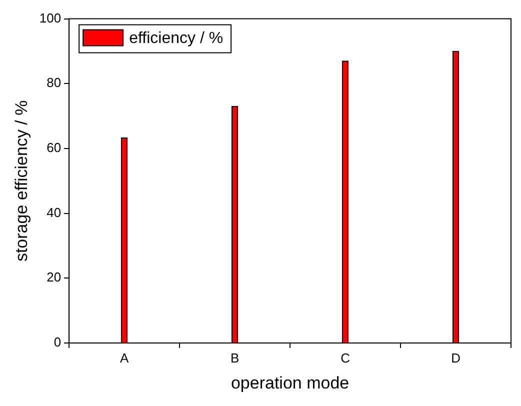 The image size is (521, 406). I want to click on x-tick-label: A, so click(124, 358).